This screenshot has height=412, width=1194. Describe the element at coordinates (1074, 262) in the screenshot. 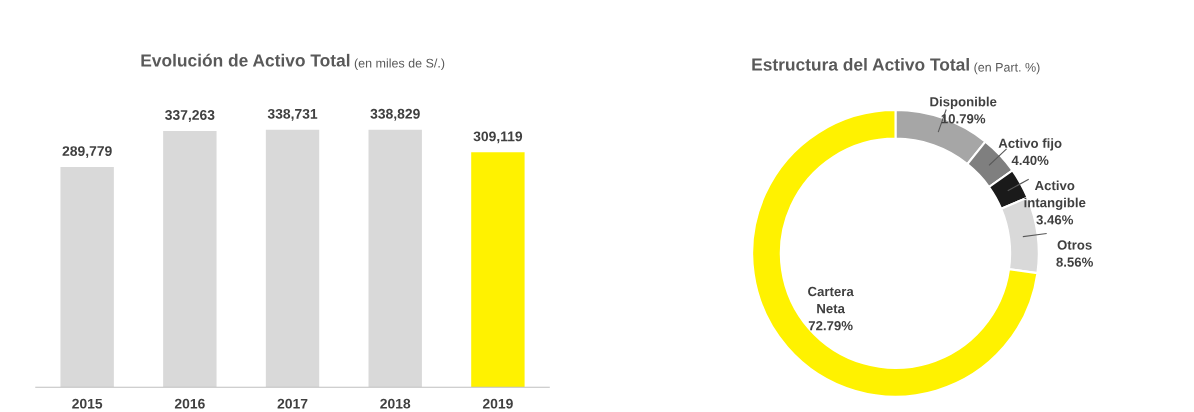

I see `data-label: 8.56%` at that location.